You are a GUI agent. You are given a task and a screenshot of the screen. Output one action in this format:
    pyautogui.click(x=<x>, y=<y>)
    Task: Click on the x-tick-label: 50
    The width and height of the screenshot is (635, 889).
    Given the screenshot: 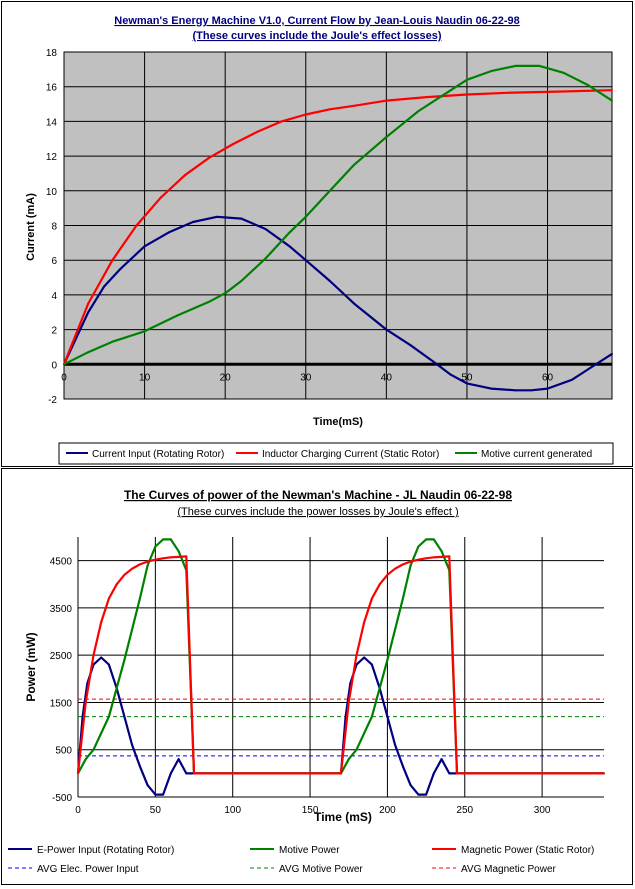 What is the action you would take?
    pyautogui.click(x=156, y=810)
    